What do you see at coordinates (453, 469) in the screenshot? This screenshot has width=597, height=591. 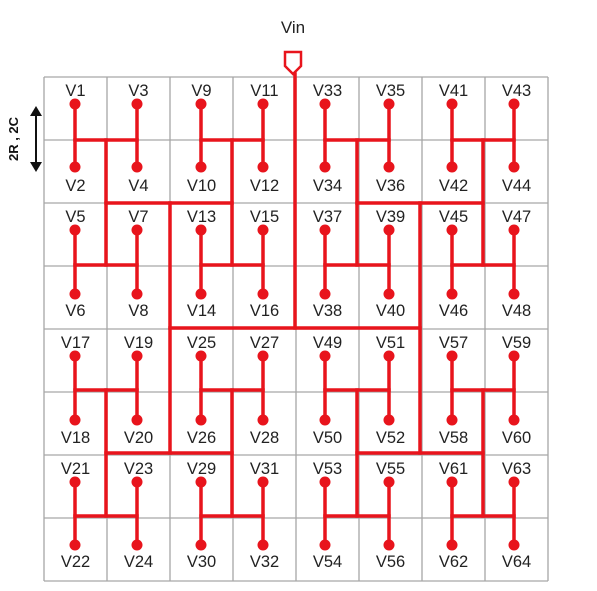 I see `node-label: V61` at bounding box center [453, 469].